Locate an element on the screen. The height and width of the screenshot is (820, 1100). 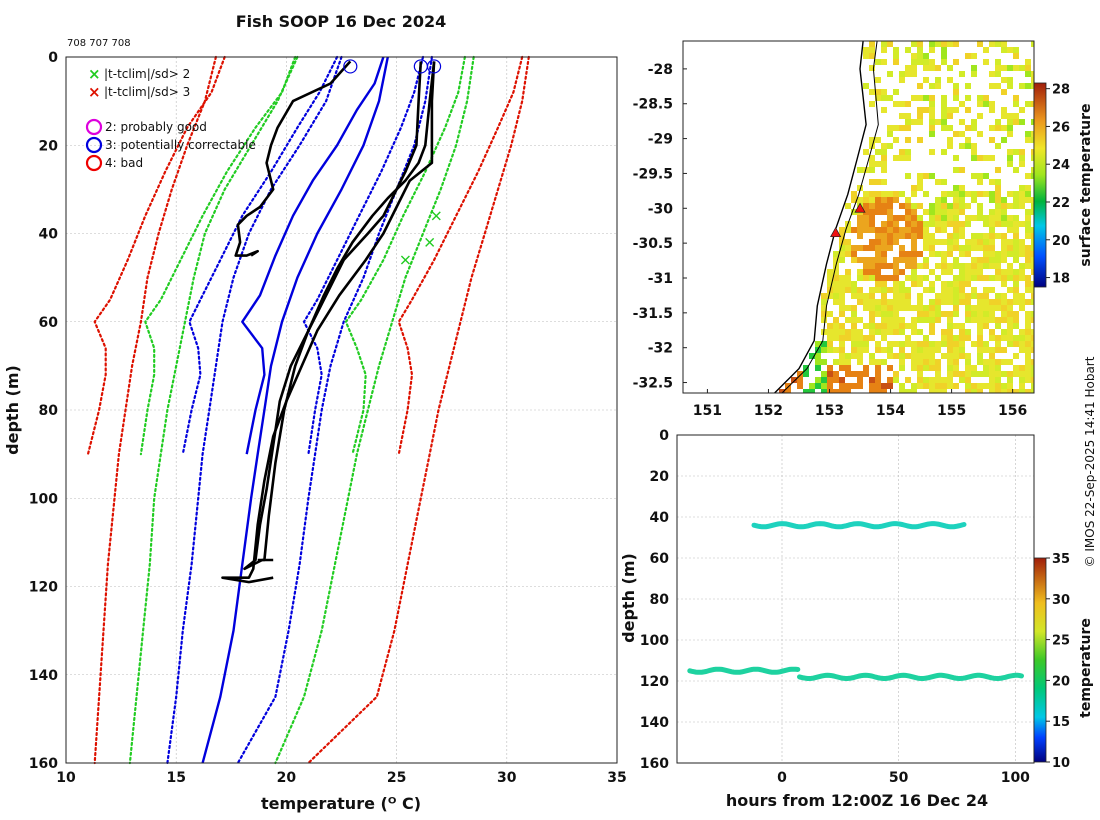
temp-cbar-tick-label: 30 is located at coordinates (1061, 600).